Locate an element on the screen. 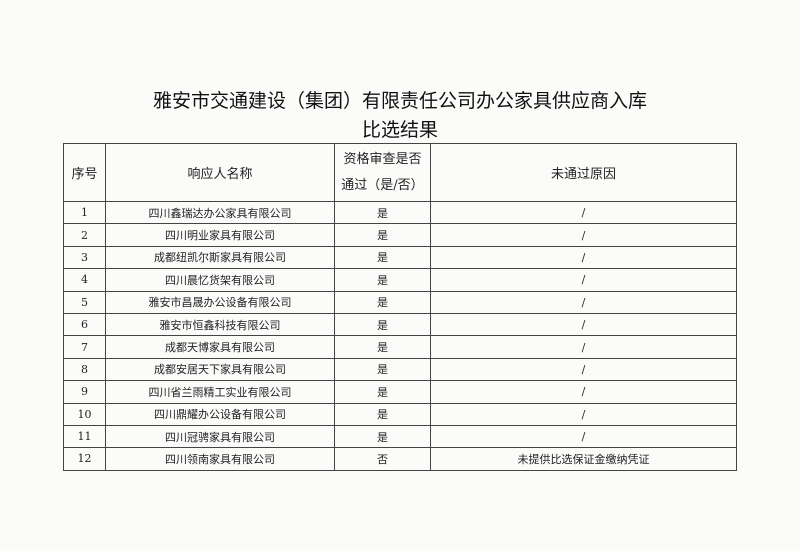  cell-no: 1 is located at coordinates (84, 212).